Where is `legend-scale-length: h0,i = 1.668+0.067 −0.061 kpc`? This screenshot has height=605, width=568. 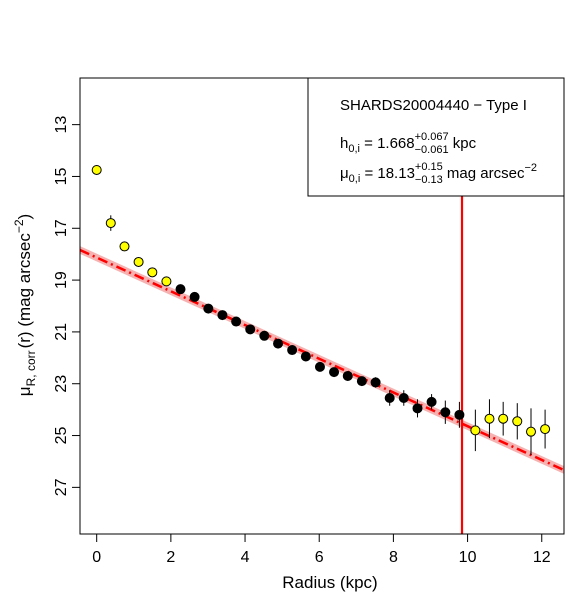 legend-scale-length: h0,i = 1.668+0.067 −0.061 kpc is located at coordinates (408, 143).